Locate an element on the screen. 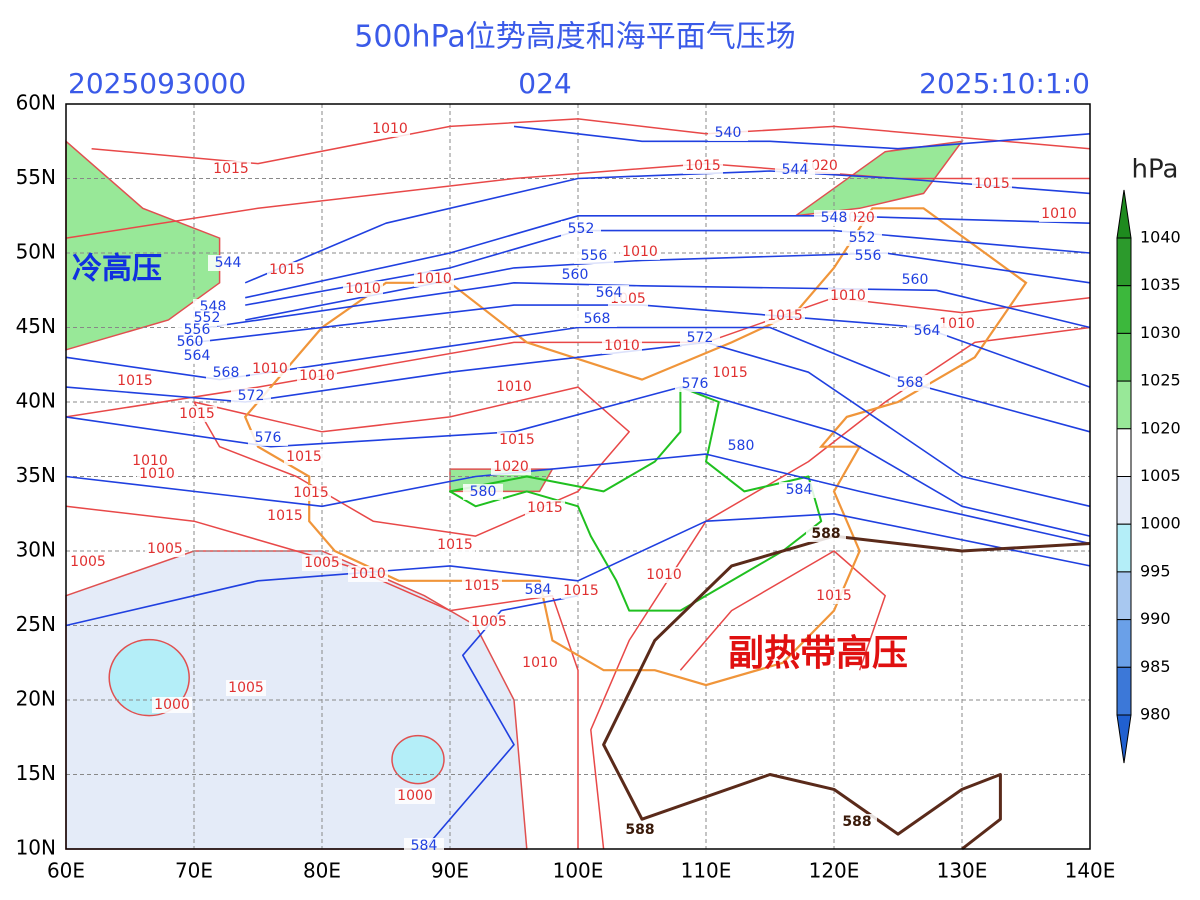  y-tick-label: 60N is located at coordinates (36, 103).